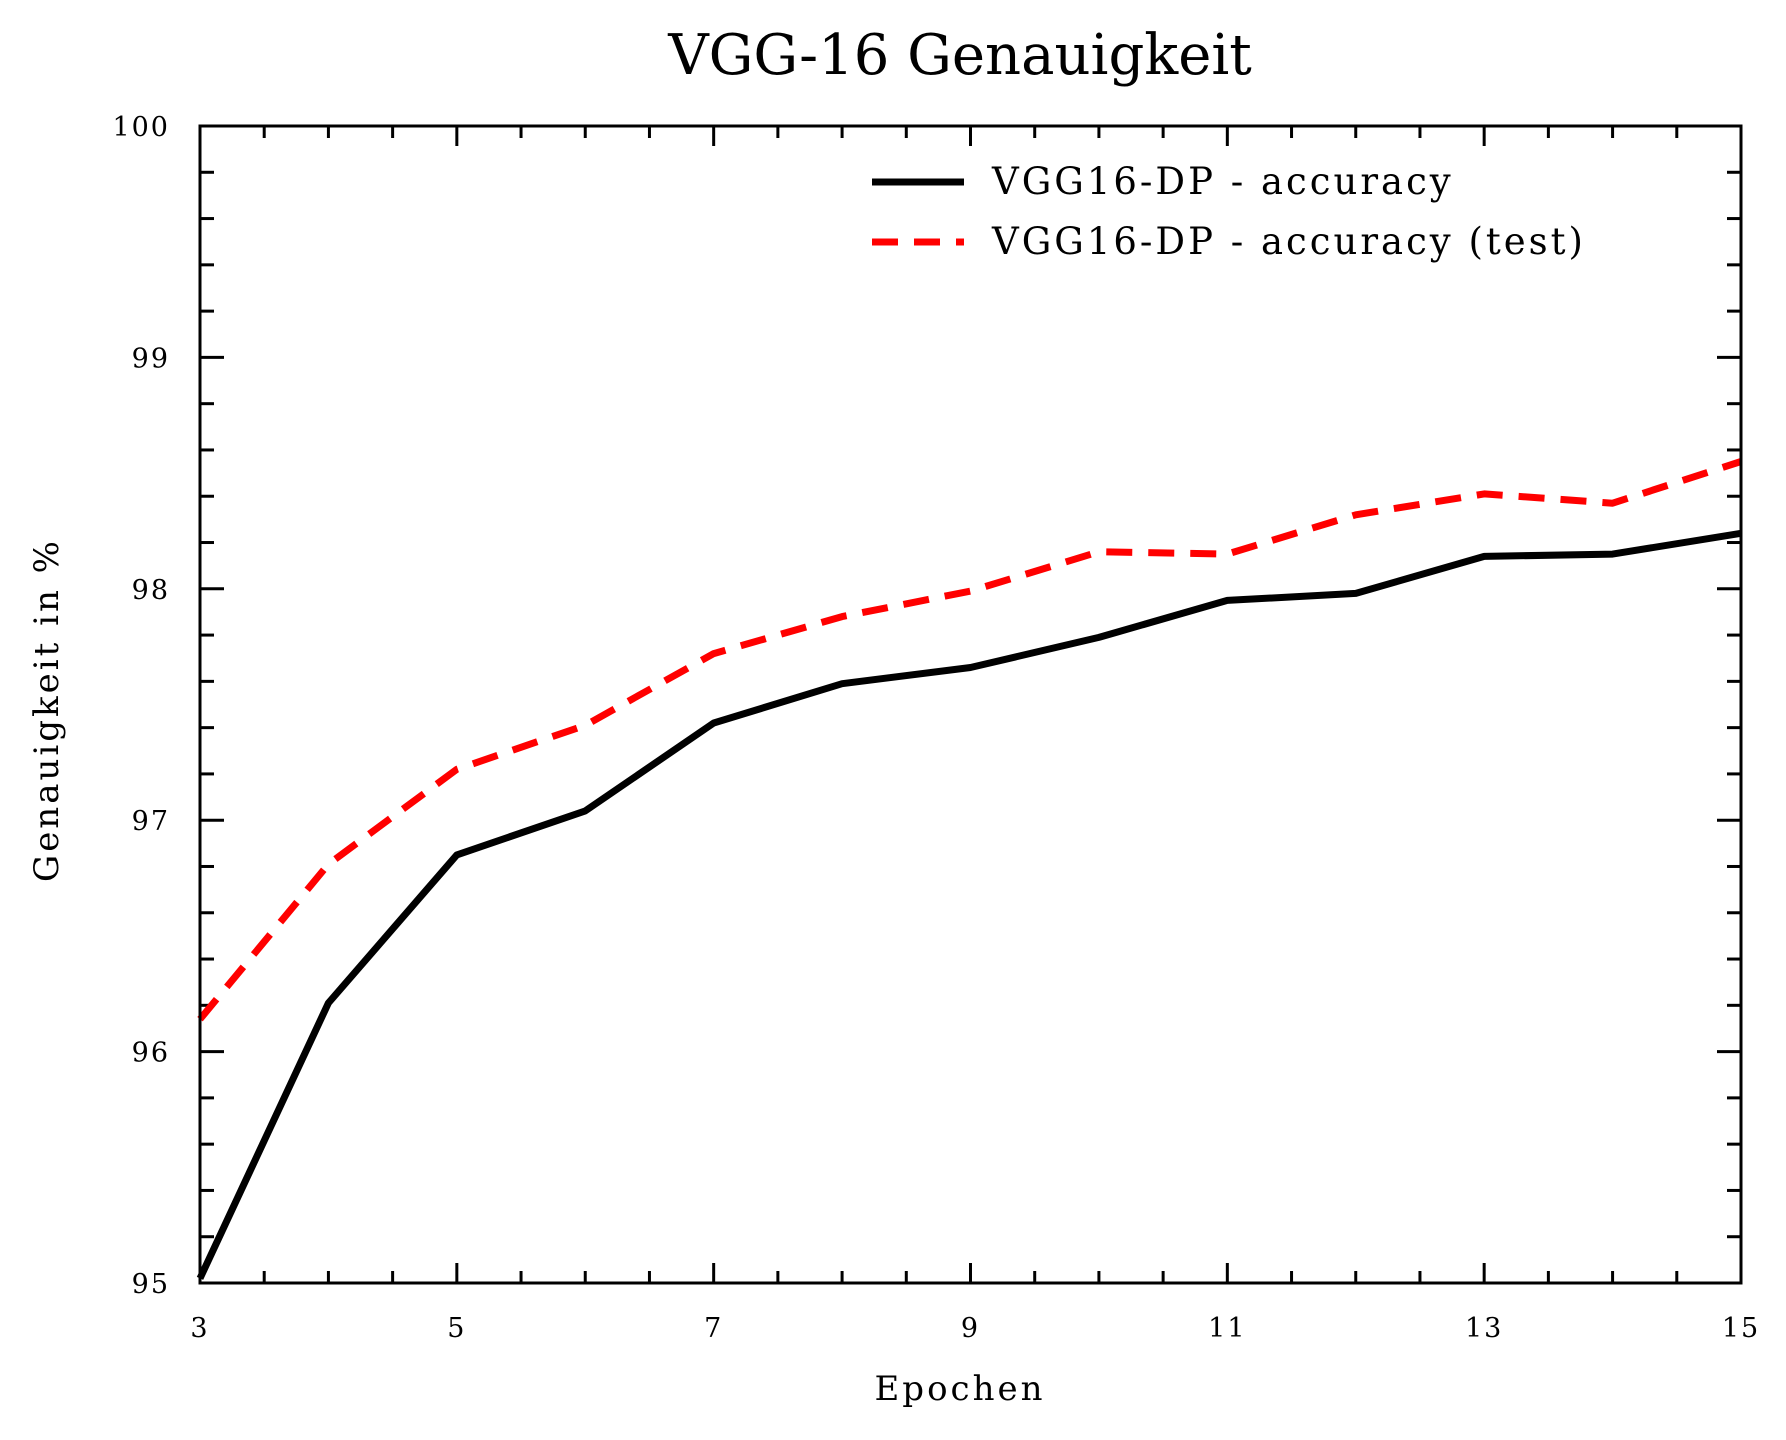  What do you see at coordinates (1741, 1328) in the screenshot?
I see `x-tick-label: 15` at bounding box center [1741, 1328].